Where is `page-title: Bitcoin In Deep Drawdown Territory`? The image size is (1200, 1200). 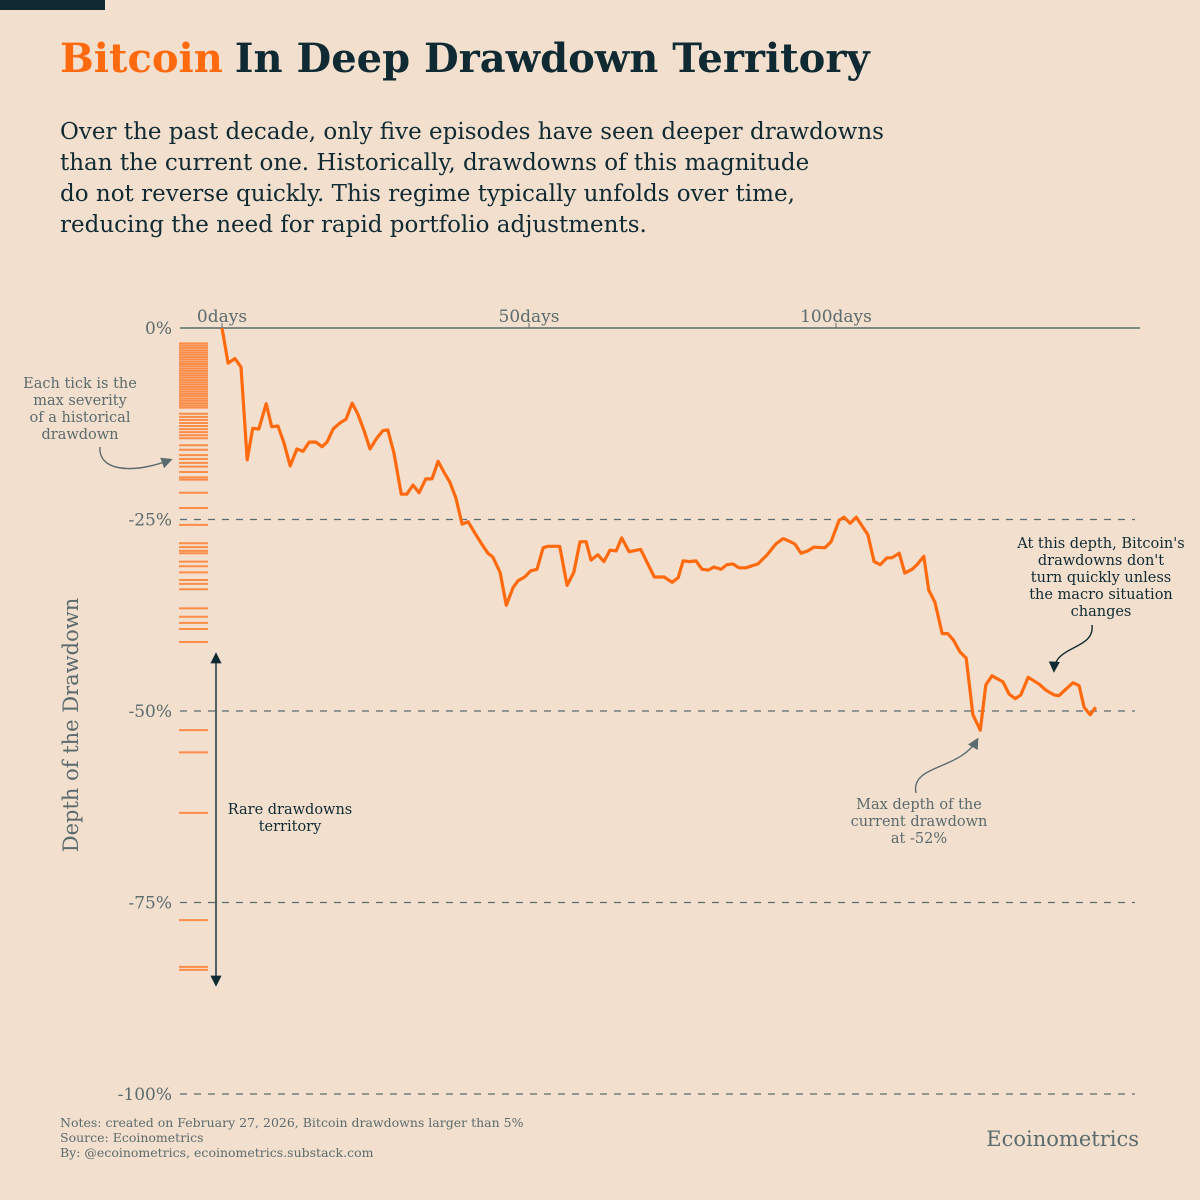 page-title: Bitcoin In Deep Drawdown Territory is located at coordinates (465, 58).